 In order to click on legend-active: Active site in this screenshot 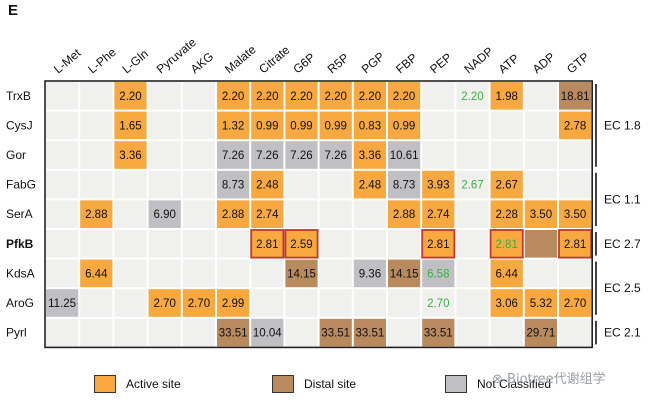, I will do `click(137, 384)`.